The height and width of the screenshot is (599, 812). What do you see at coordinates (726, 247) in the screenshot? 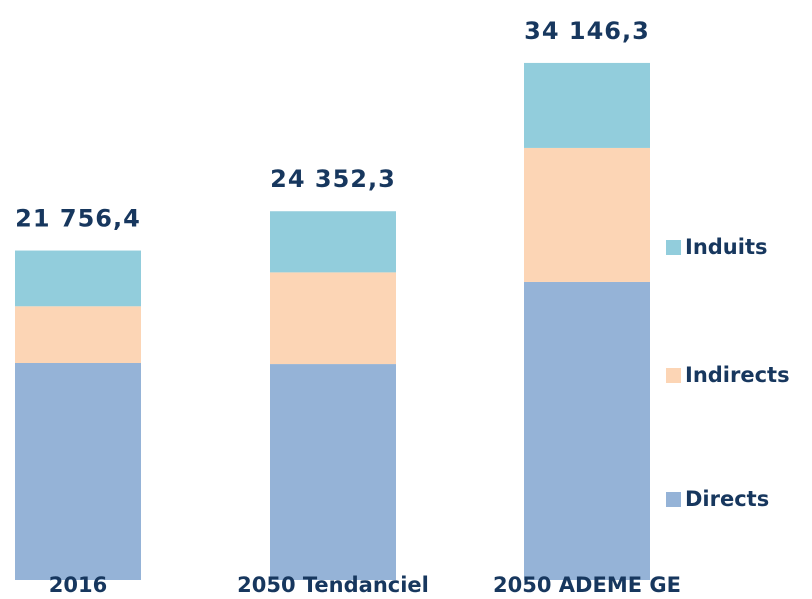
I see `legend-label: Induits` at bounding box center [726, 247].